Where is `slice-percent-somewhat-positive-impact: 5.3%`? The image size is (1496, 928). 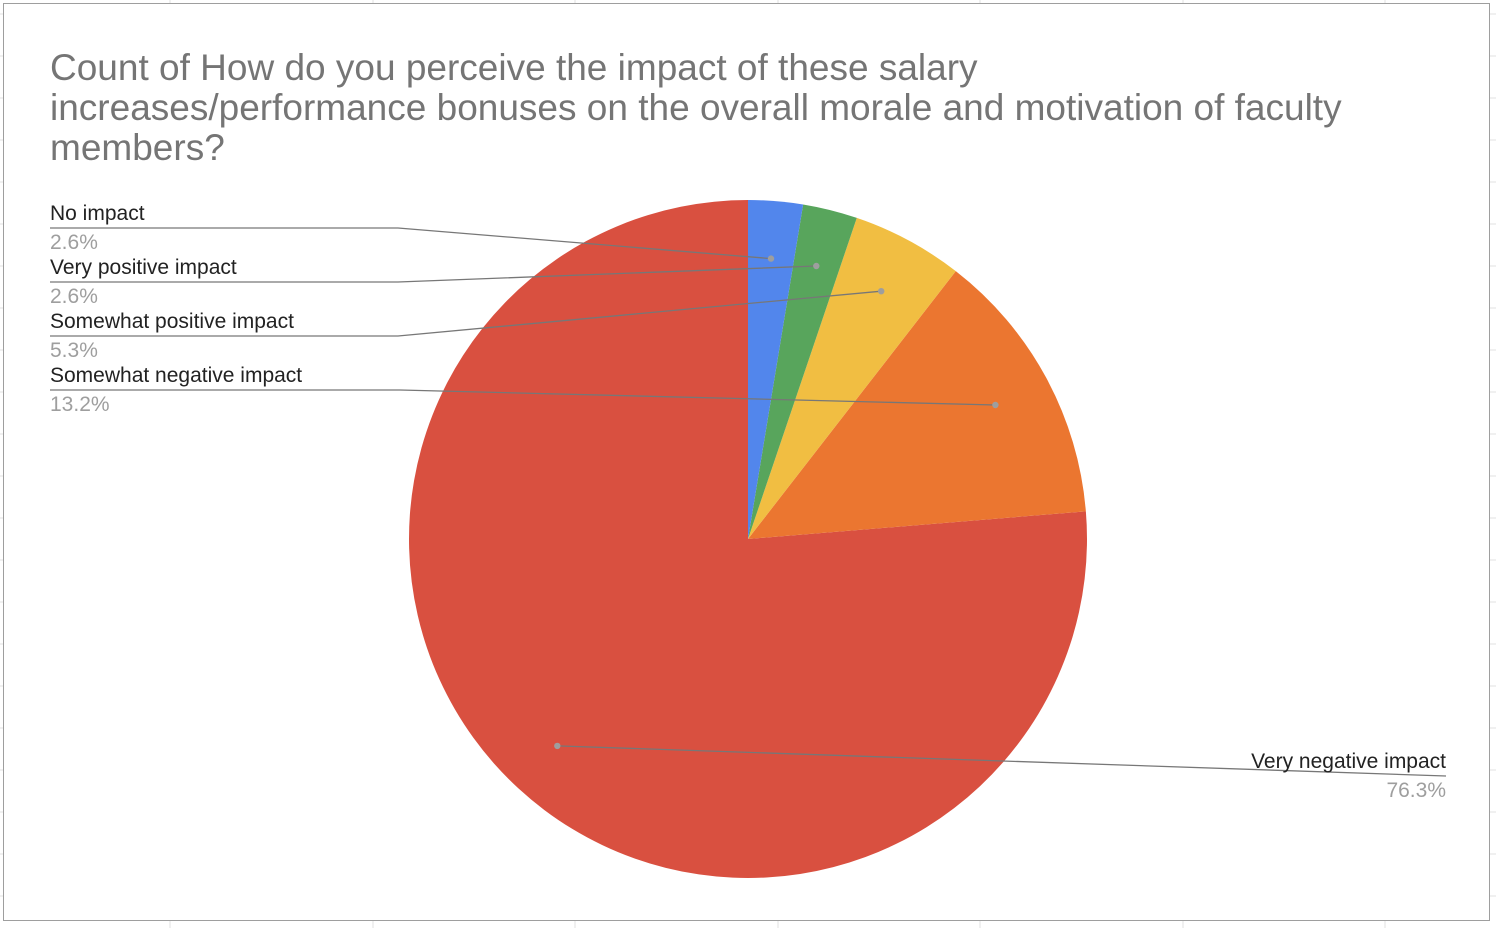 slice-percent-somewhat-positive-impact: 5.3% is located at coordinates (74, 350).